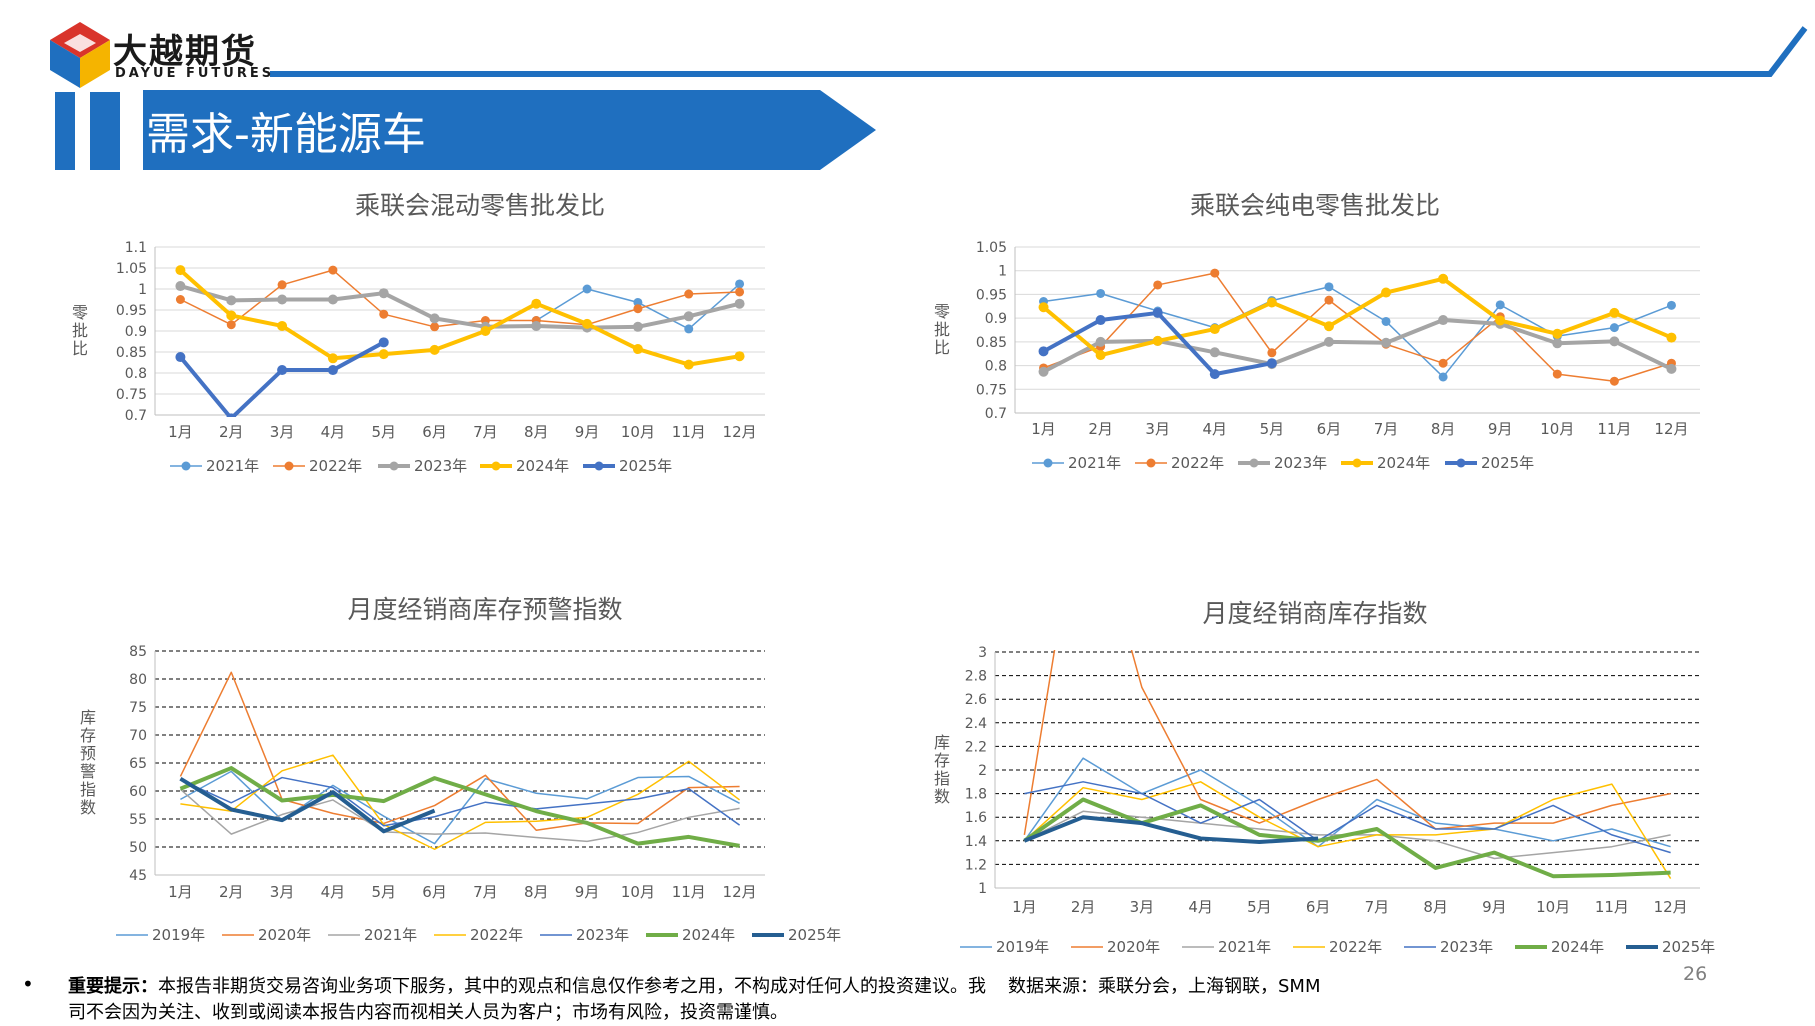 Image resolution: width=1815 pixels, height=1026 pixels. What do you see at coordinates (136, 248) in the screenshot?
I see `y-tick-label: 1.1` at bounding box center [136, 248].